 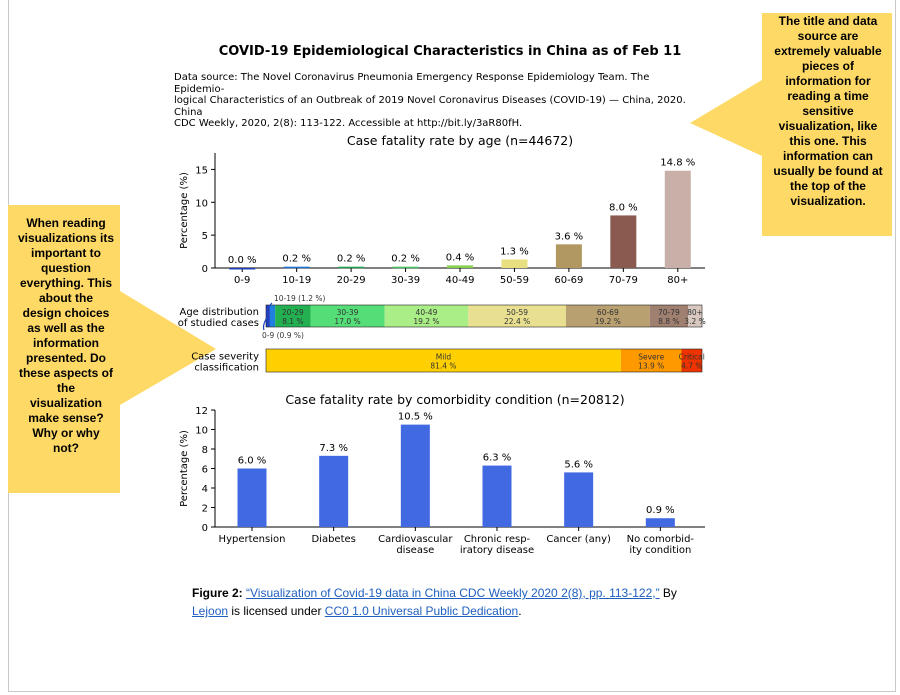 I want to click on data-label: 7.3 %, so click(x=333, y=448).